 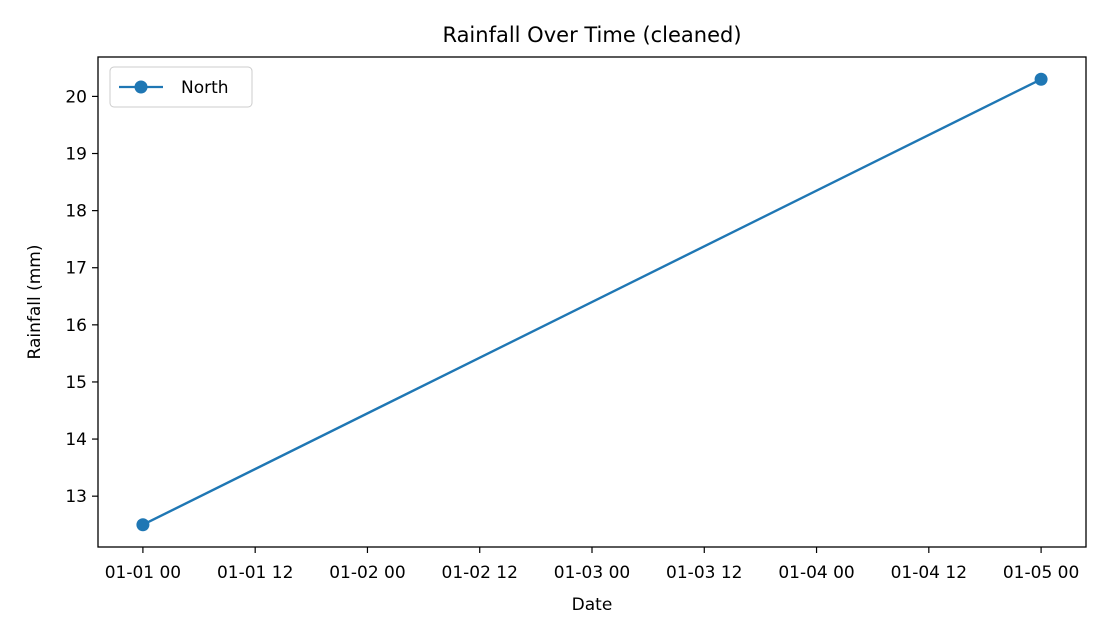 What do you see at coordinates (205, 88) in the screenshot?
I see `legend-label-north: North` at bounding box center [205, 88].